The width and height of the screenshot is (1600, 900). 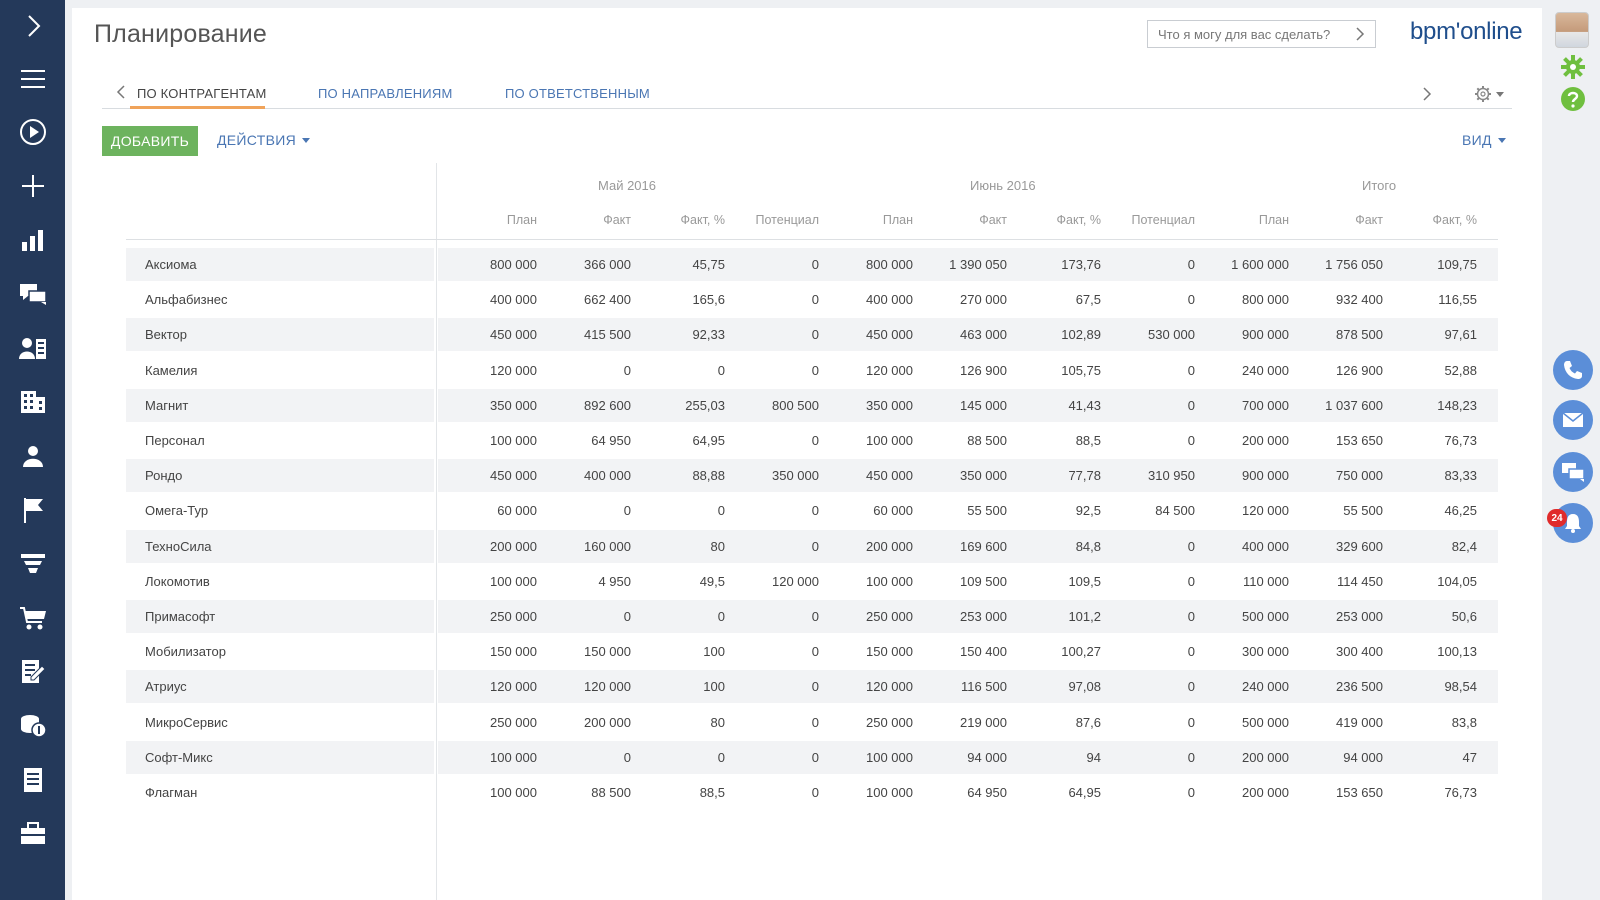 I want to click on column-header-may-fact: Факт, so click(x=617, y=220).